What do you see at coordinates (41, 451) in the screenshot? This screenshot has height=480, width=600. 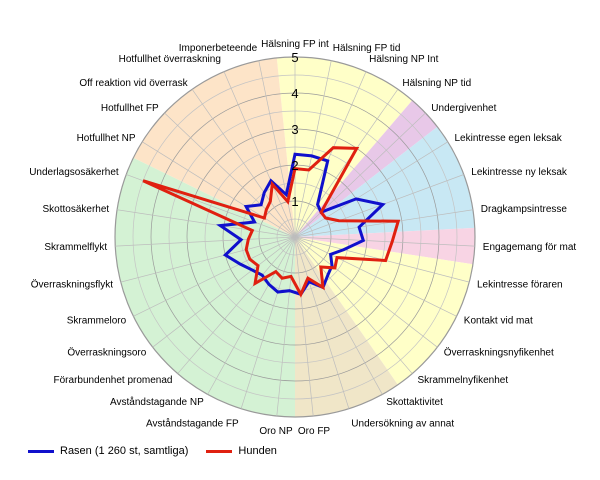 I see `legend-swatch-rasen` at bounding box center [41, 451].